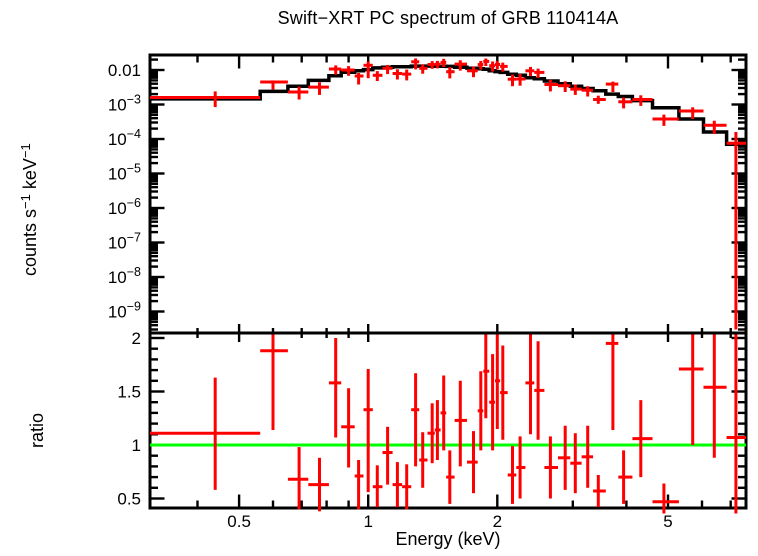 The width and height of the screenshot is (758, 556). What do you see at coordinates (667, 521) in the screenshot?
I see `x-tick-label: 5` at bounding box center [667, 521].